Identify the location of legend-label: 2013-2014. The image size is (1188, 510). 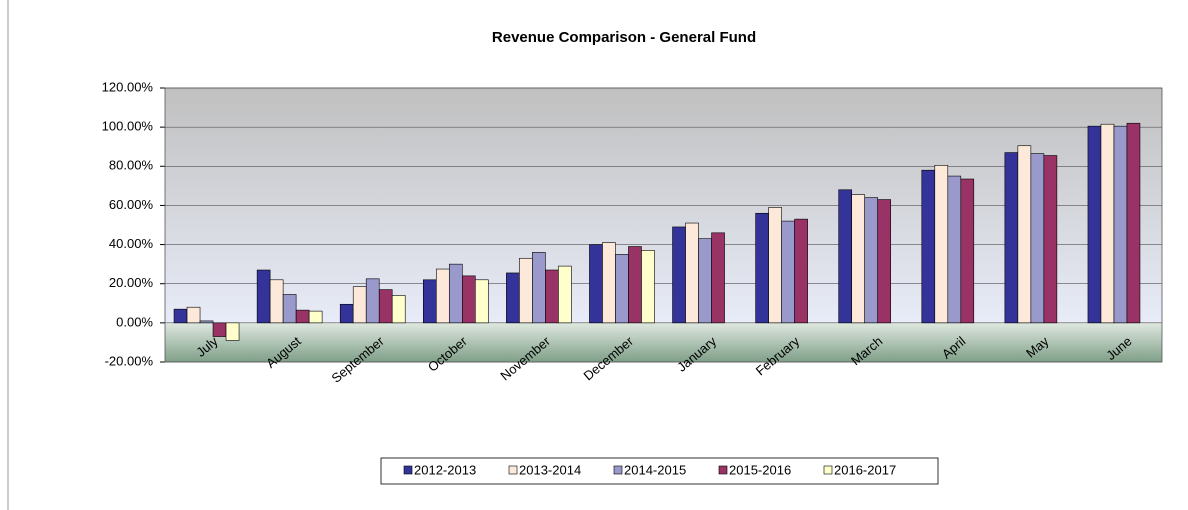
(550, 469).